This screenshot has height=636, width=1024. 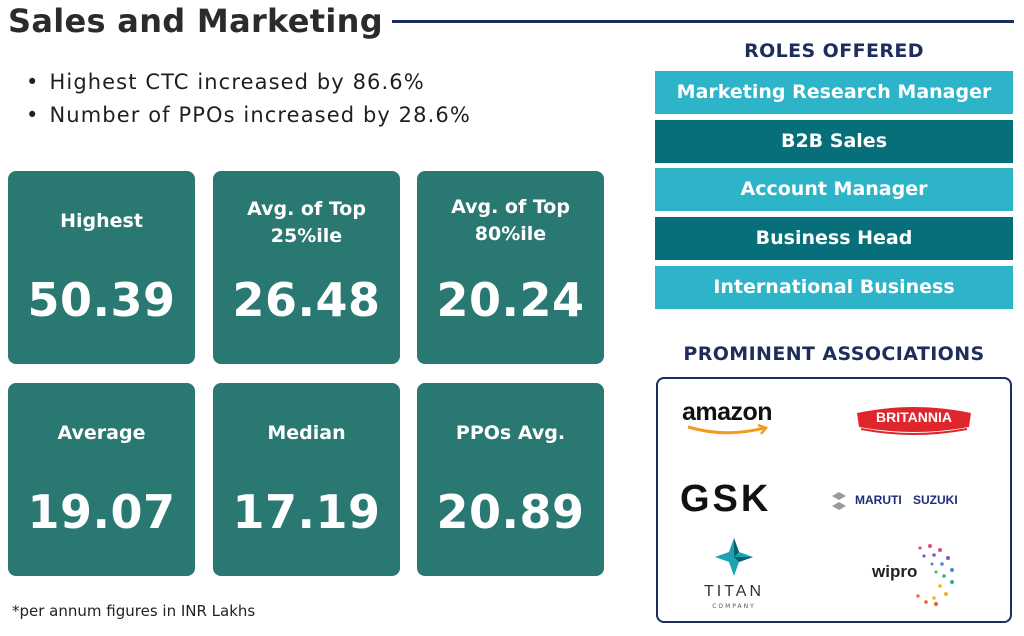 I want to click on role-item: B2B Sales, so click(x=834, y=141).